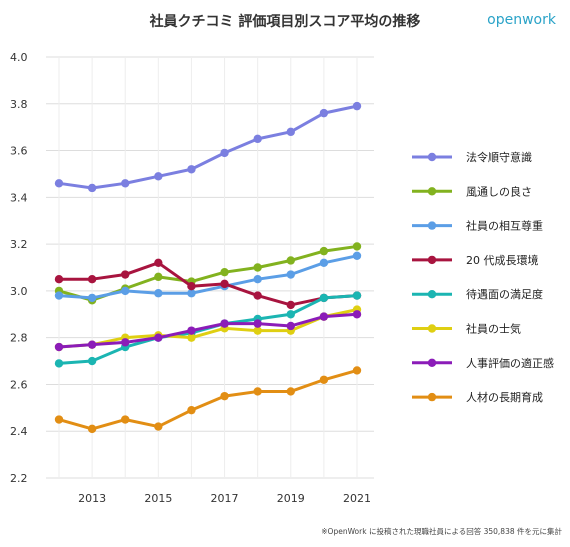 The height and width of the screenshot is (547, 570). I want to click on x-tick-label: 2019, so click(291, 498).